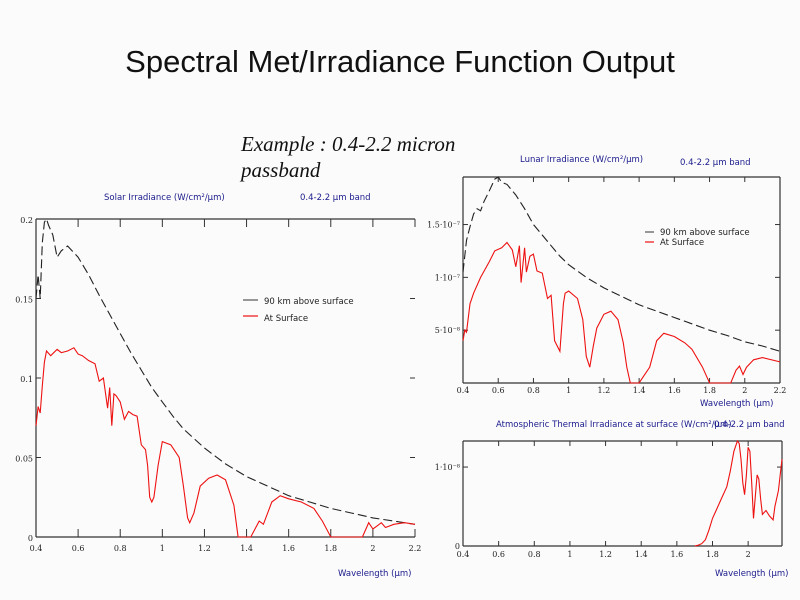  I want to click on y-tick-label: 1·10⁻⁸, so click(447, 467).